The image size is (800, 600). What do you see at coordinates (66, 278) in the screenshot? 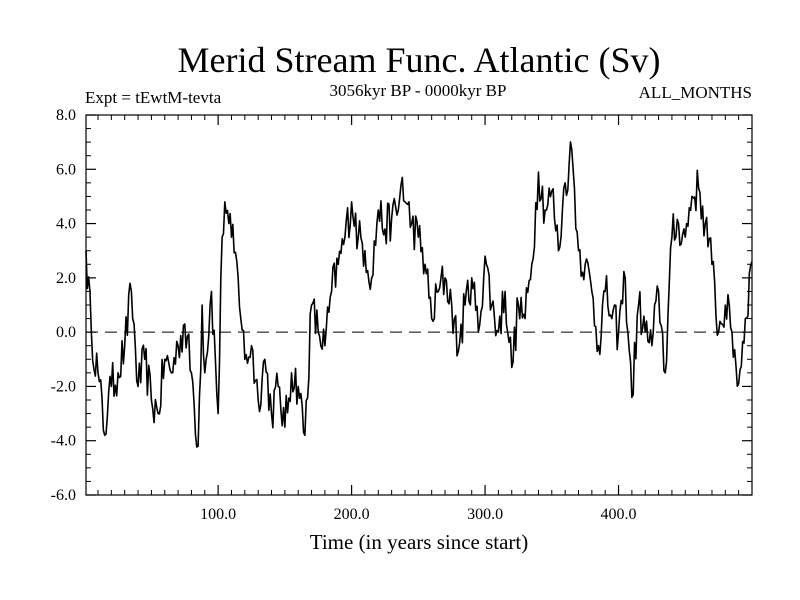
I see `y-tick-label: 2.0` at bounding box center [66, 278].